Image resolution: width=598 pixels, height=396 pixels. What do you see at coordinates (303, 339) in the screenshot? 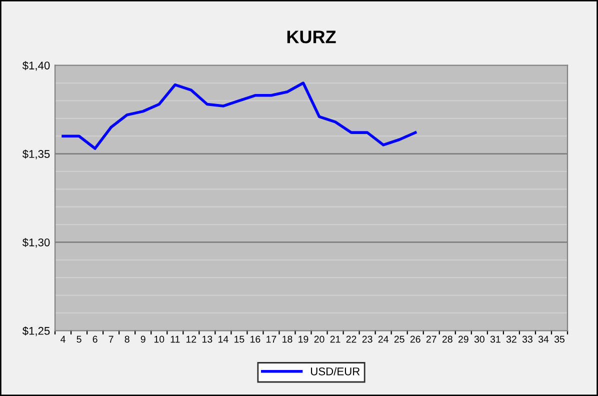
I see `x-tick-label: 19` at bounding box center [303, 339].